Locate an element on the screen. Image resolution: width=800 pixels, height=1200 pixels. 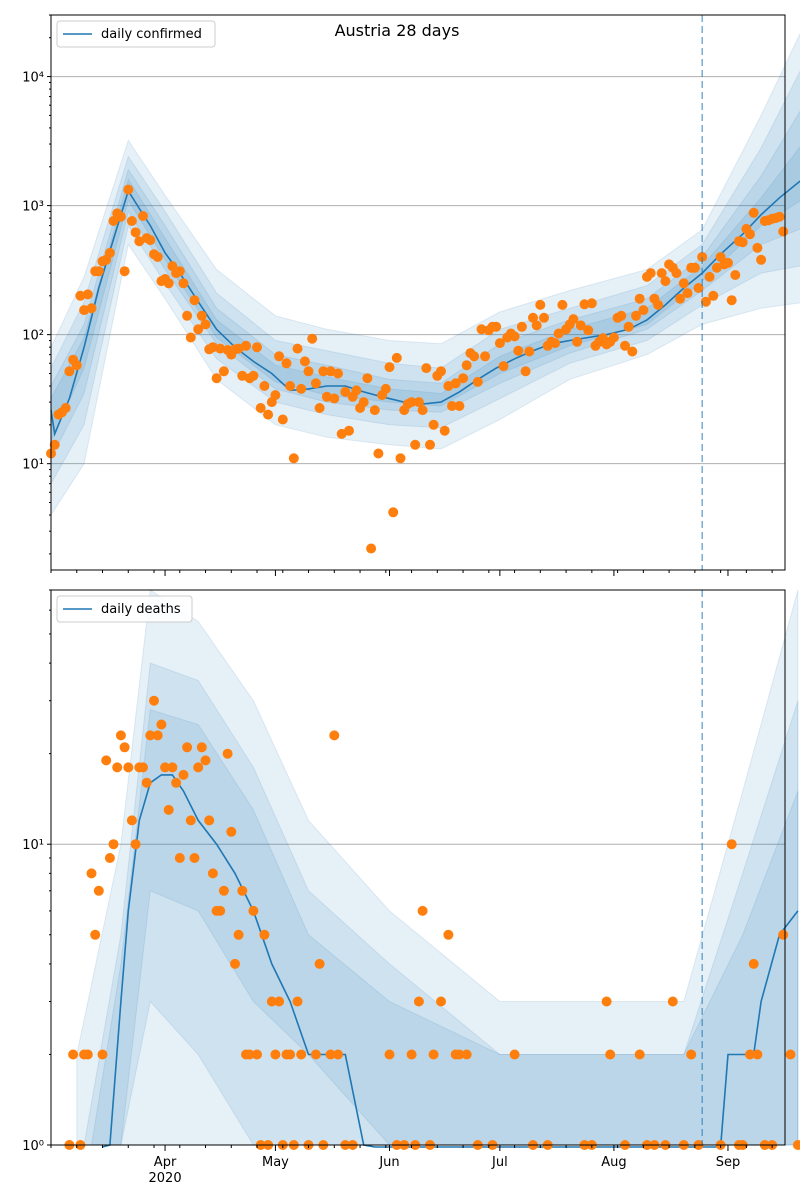
x-tick-label: Jul is located at coordinates (499, 1162).